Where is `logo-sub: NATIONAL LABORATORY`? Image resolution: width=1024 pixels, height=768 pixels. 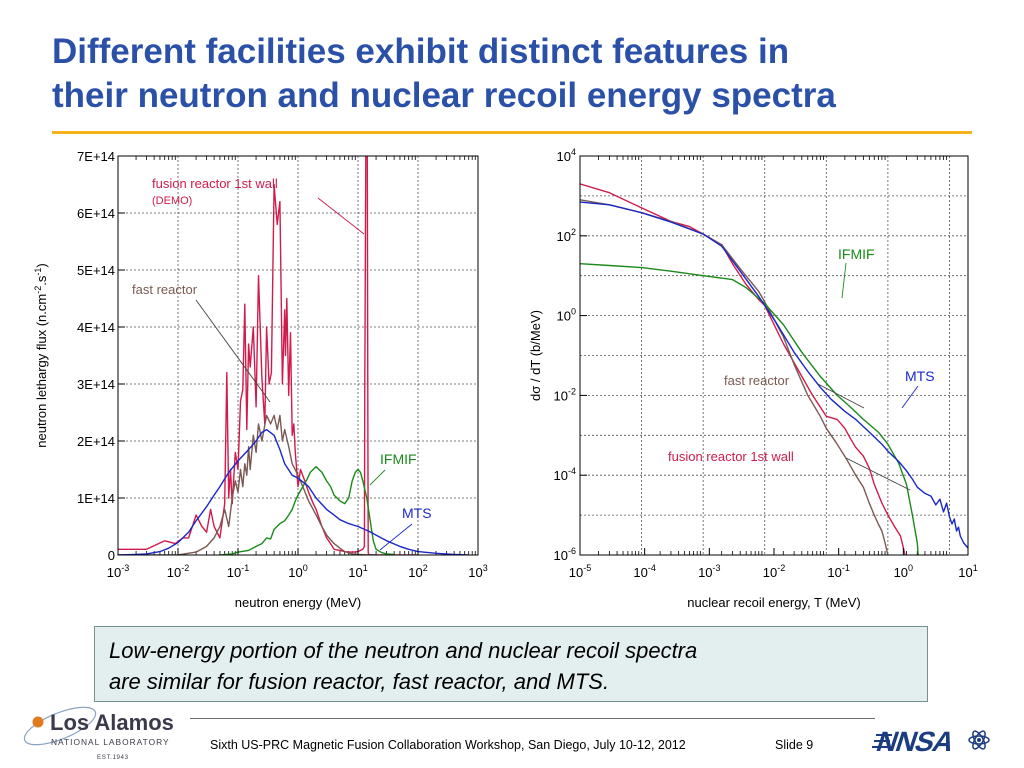 logo-sub: NATIONAL LABORATORY is located at coordinates (110, 742).